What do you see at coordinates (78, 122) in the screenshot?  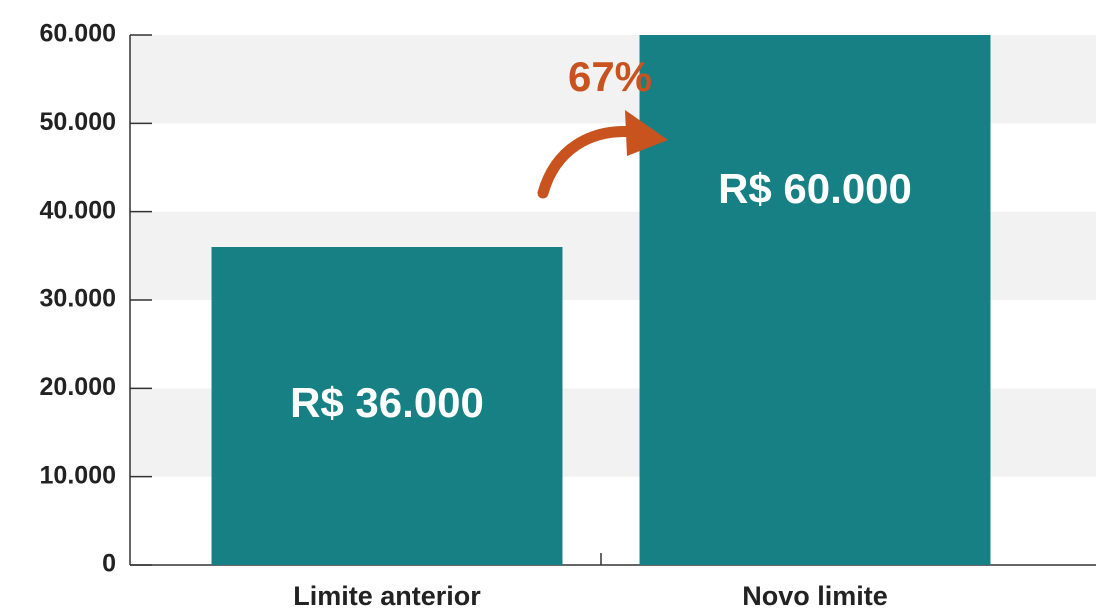 I see `y-tick-label: 50.000` at bounding box center [78, 122].